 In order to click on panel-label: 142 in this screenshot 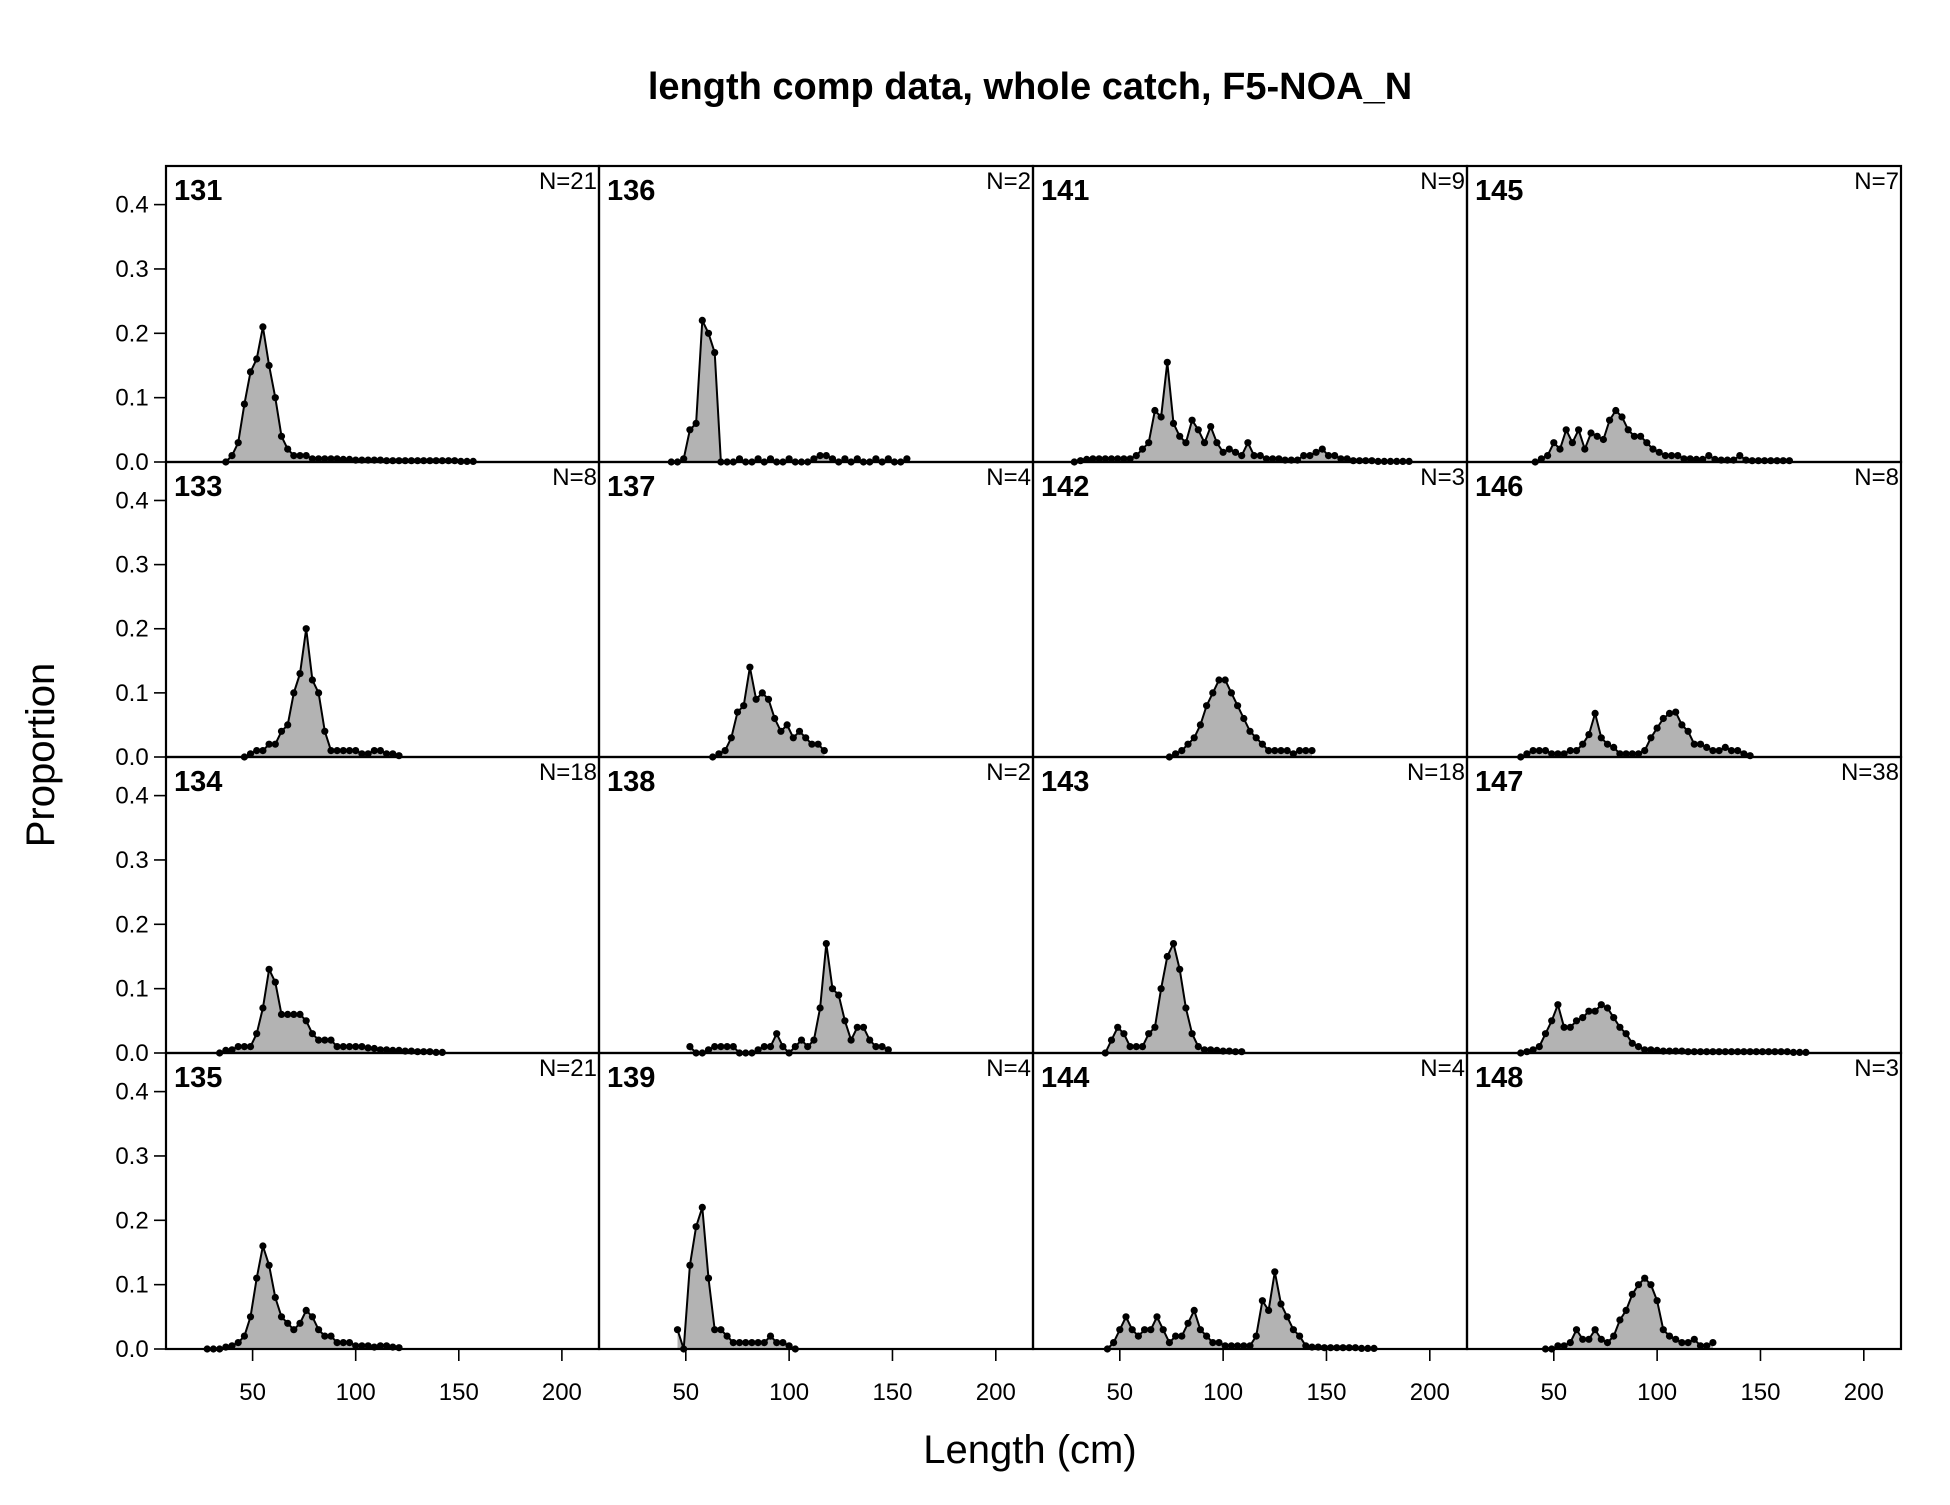, I will do `click(1065, 487)`.